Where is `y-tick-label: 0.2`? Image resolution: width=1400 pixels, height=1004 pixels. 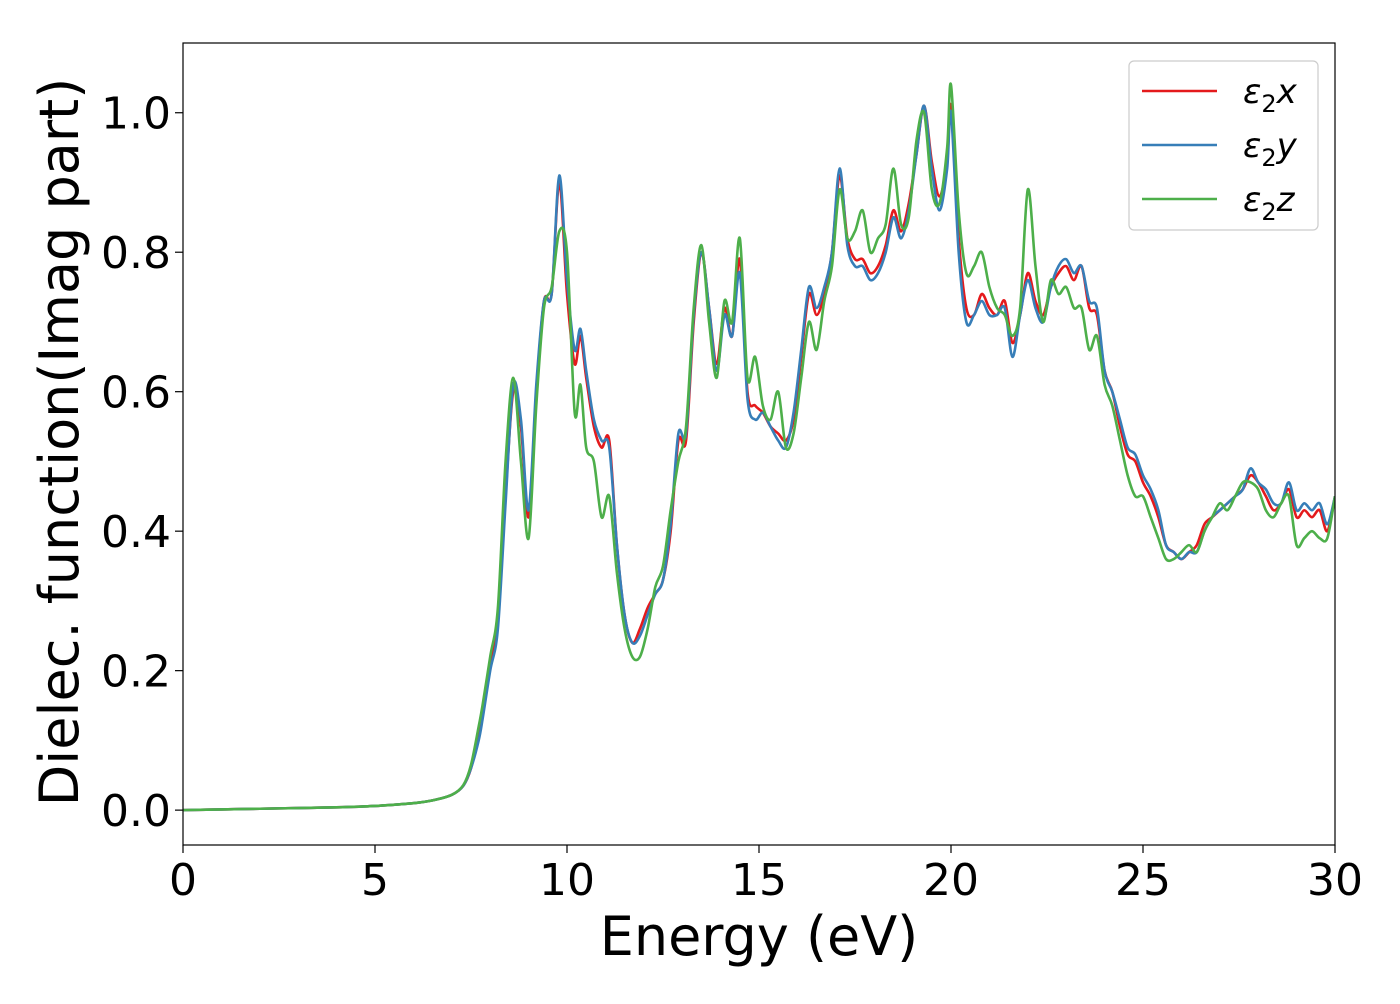 y-tick-label: 0.2 is located at coordinates (136, 672).